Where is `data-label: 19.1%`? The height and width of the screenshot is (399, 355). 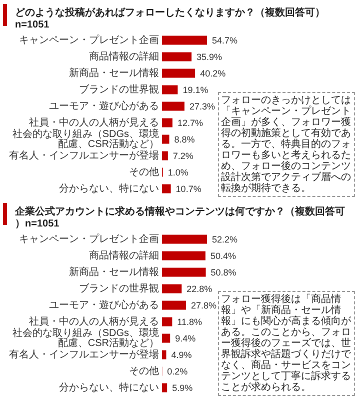
data-label: 19.1% is located at coordinates (195, 89).